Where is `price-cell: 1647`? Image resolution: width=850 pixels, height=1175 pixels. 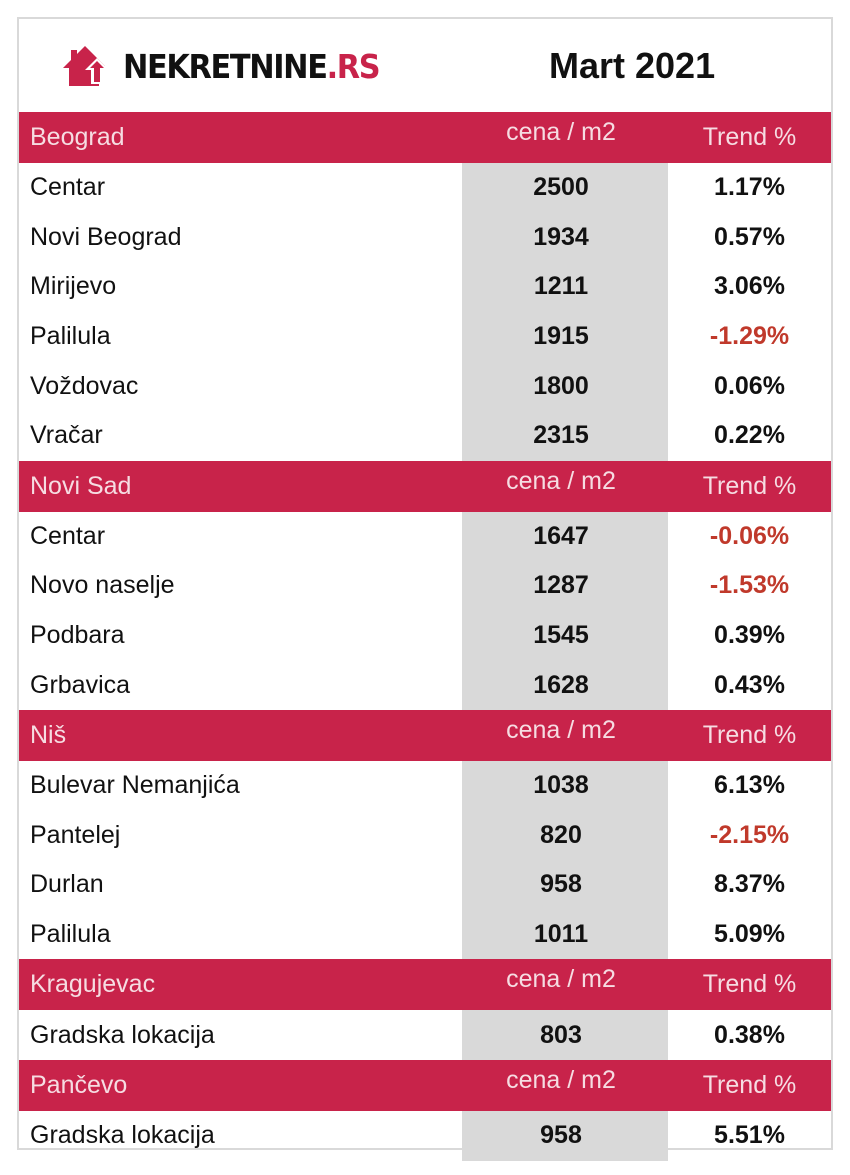 price-cell: 1647 is located at coordinates (565, 536).